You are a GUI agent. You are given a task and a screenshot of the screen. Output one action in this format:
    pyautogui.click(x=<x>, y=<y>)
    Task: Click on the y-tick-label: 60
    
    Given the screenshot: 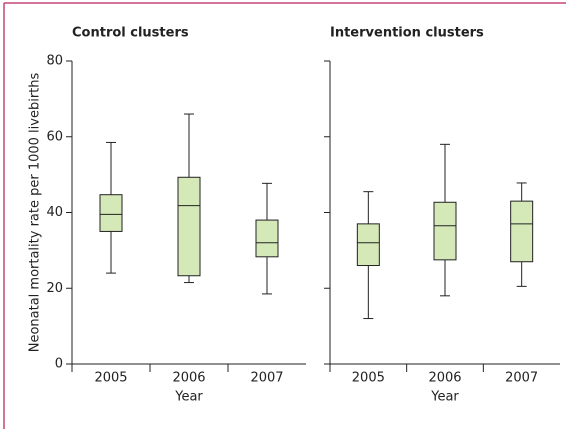 What is the action you would take?
    pyautogui.click(x=54, y=136)
    